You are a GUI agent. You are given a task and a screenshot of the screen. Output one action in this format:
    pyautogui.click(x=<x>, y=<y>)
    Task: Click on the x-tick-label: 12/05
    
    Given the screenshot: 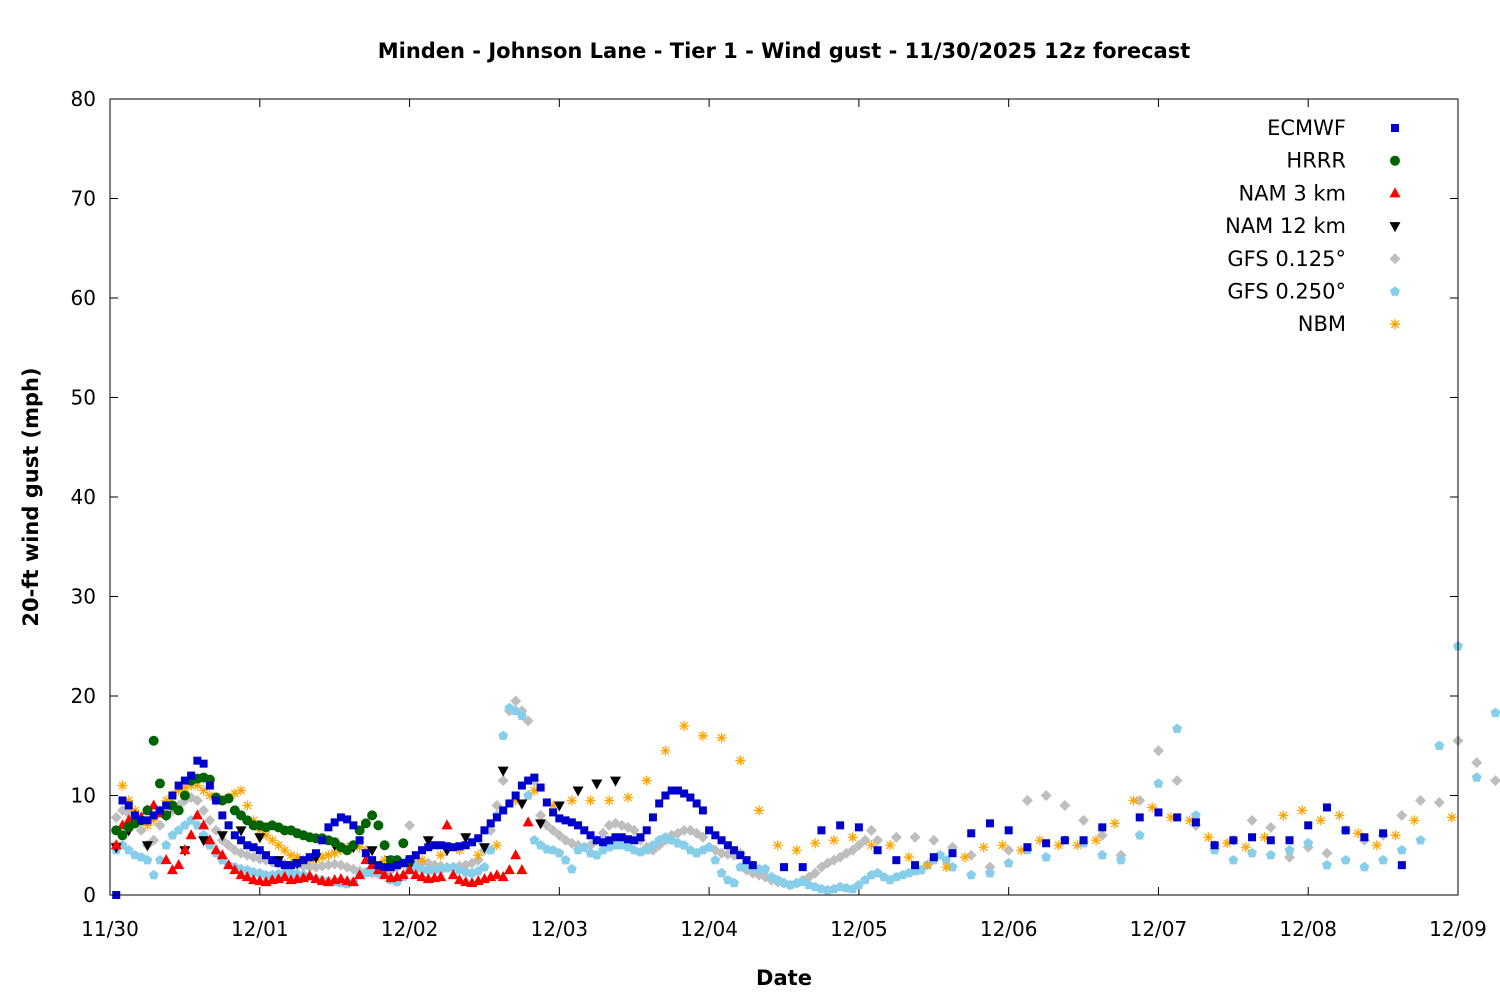 What is the action you would take?
    pyautogui.click(x=859, y=929)
    